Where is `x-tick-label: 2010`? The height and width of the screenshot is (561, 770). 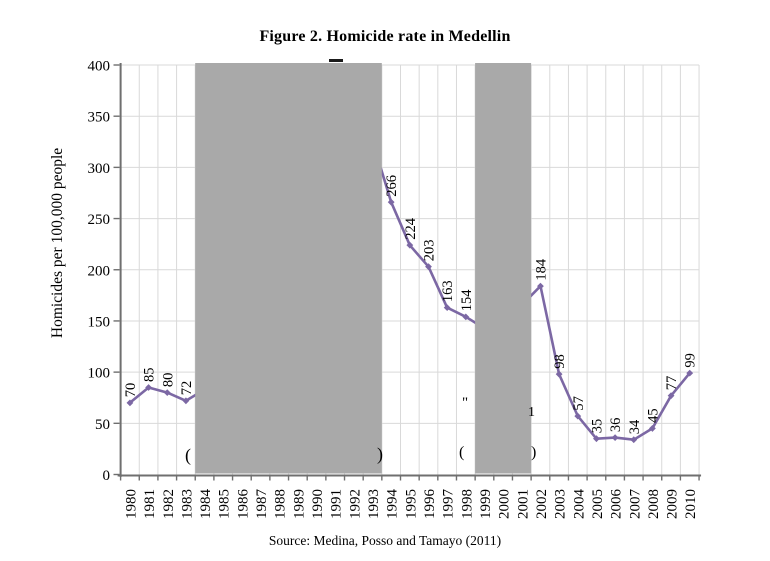 x-tick-label: 2010 is located at coordinates (691, 504).